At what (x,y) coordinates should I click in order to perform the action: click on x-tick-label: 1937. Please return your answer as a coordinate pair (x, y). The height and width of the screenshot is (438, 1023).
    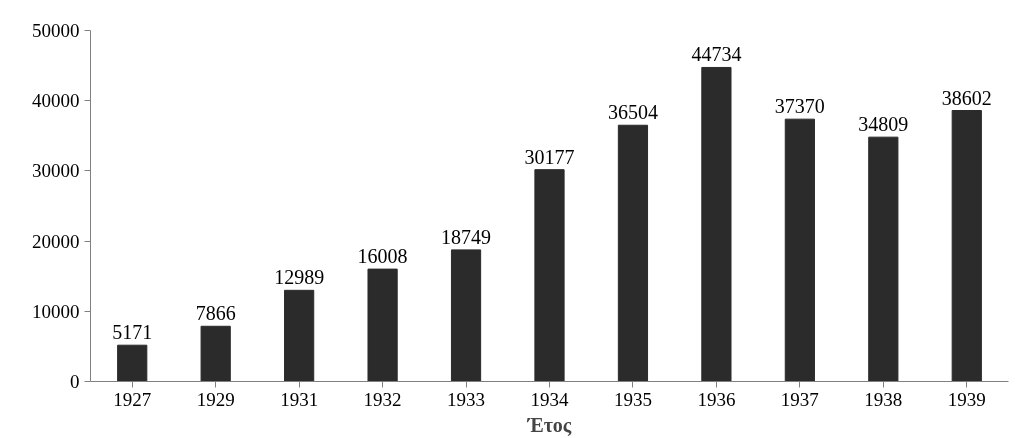
    Looking at the image, I should click on (799, 399).